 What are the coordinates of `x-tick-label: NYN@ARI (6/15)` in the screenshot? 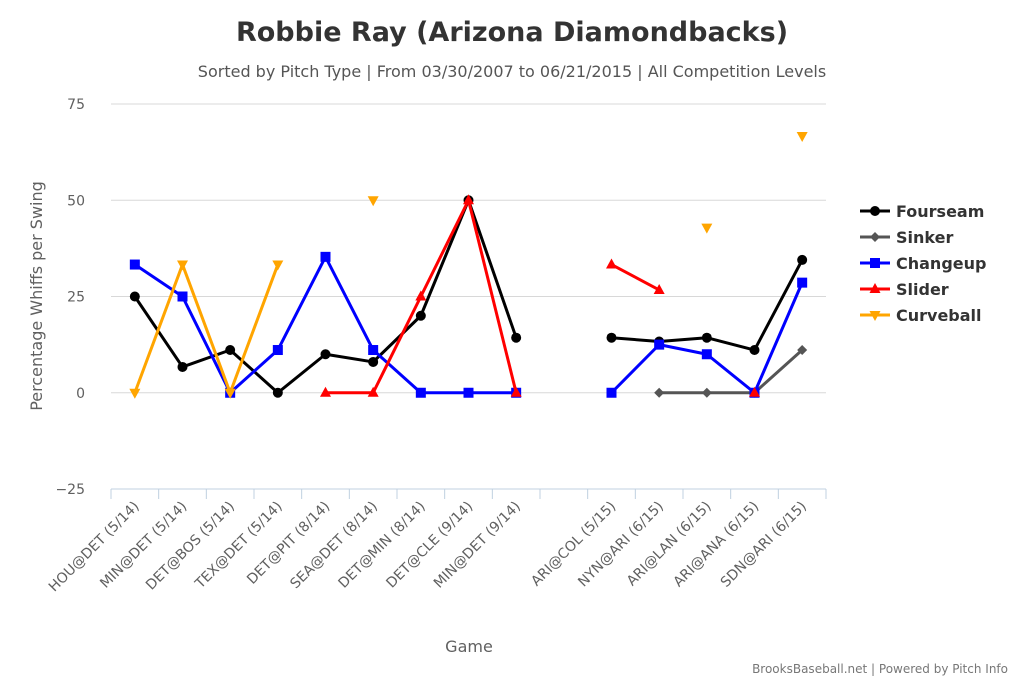 It's located at (621, 545).